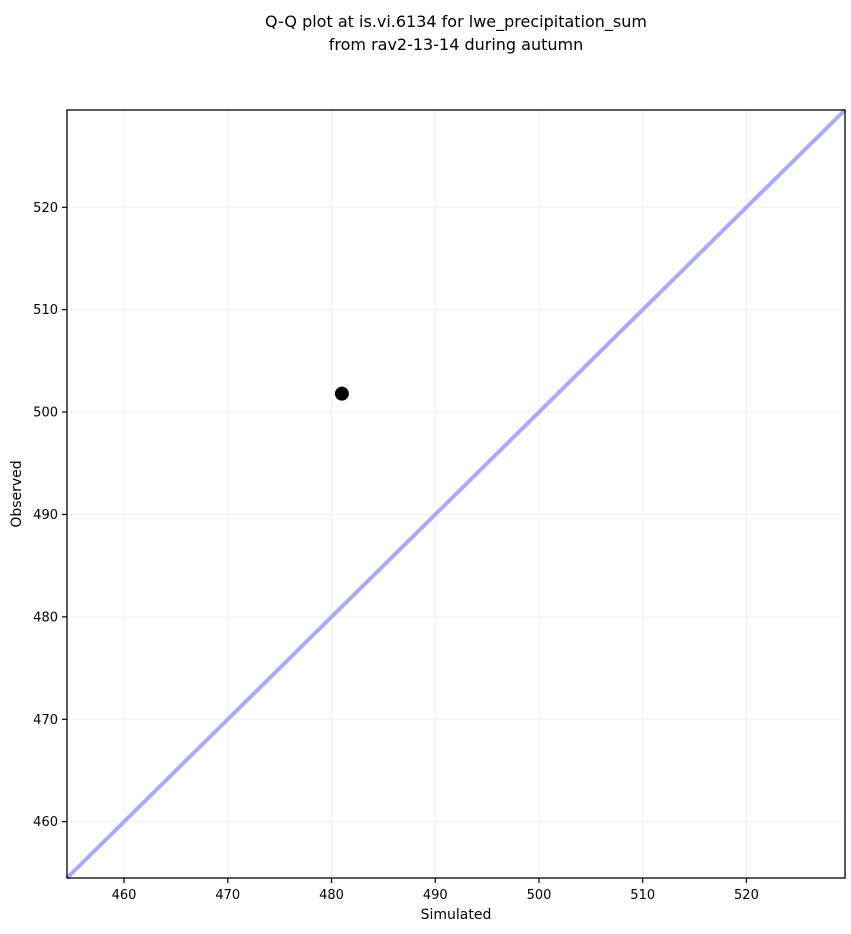 This screenshot has width=851, height=934. What do you see at coordinates (45, 413) in the screenshot?
I see `y-tick-label: 500` at bounding box center [45, 413].